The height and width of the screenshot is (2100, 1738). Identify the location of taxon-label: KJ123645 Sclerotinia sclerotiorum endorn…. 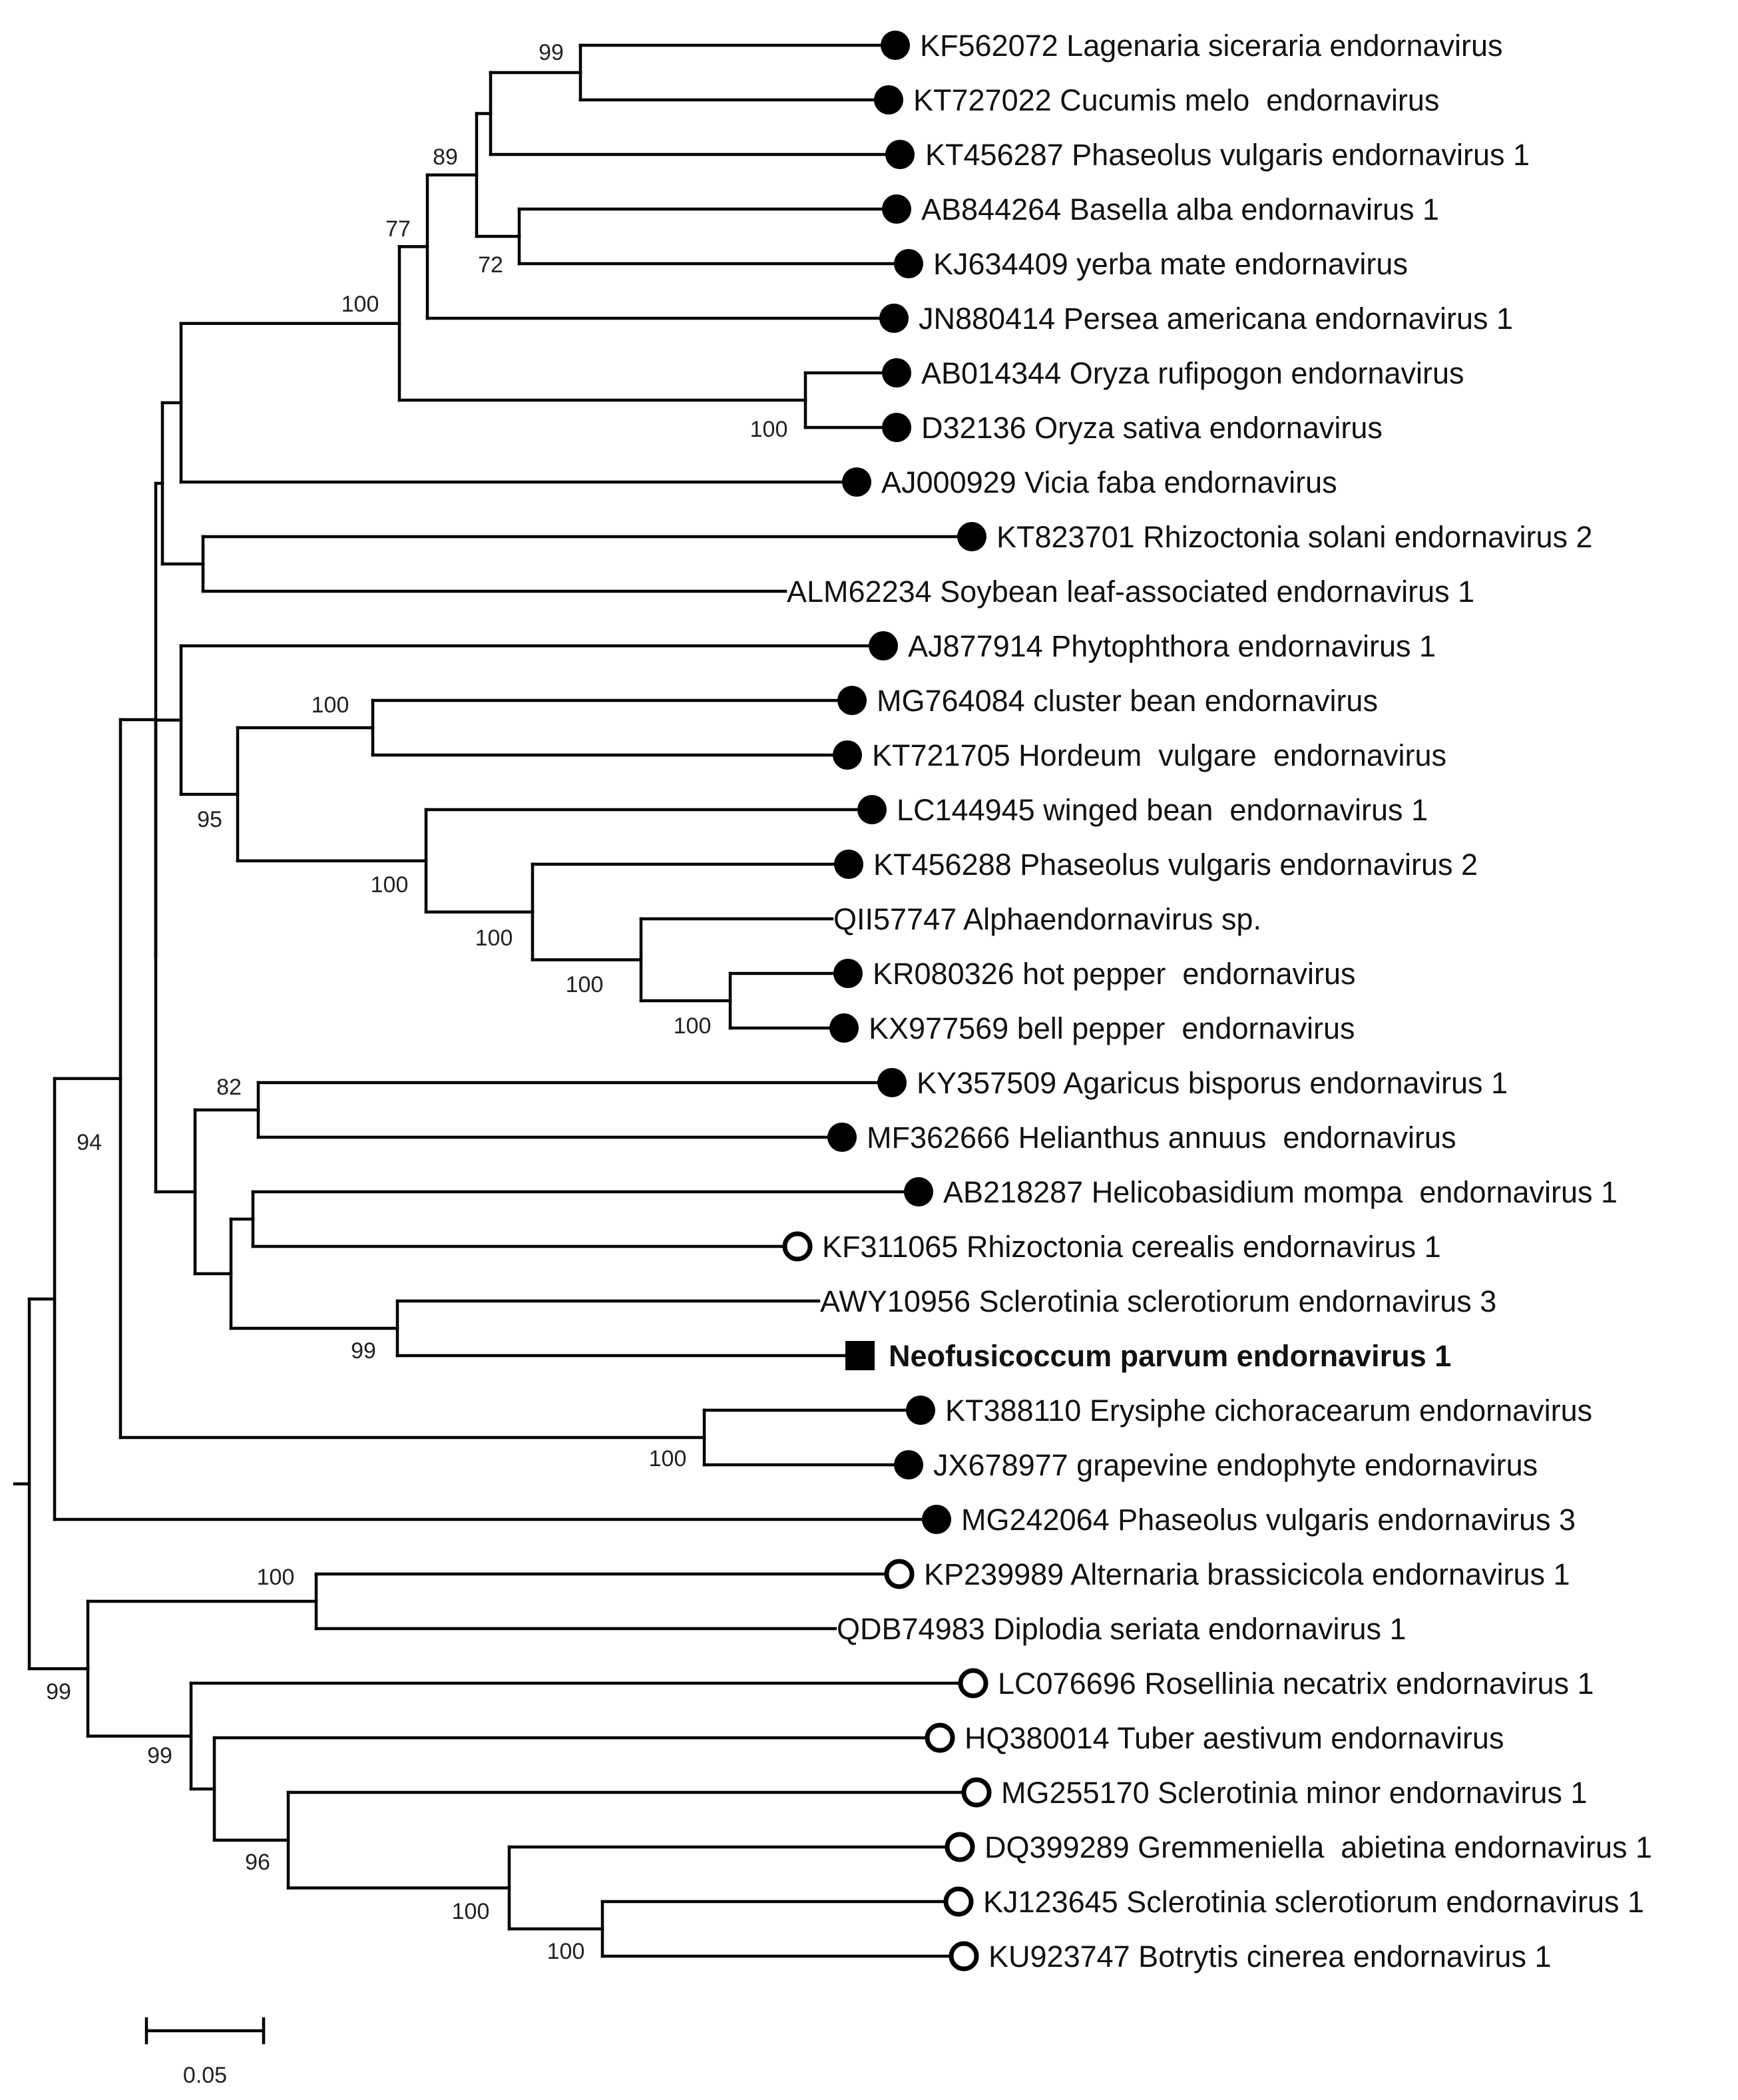
(1313, 1902).